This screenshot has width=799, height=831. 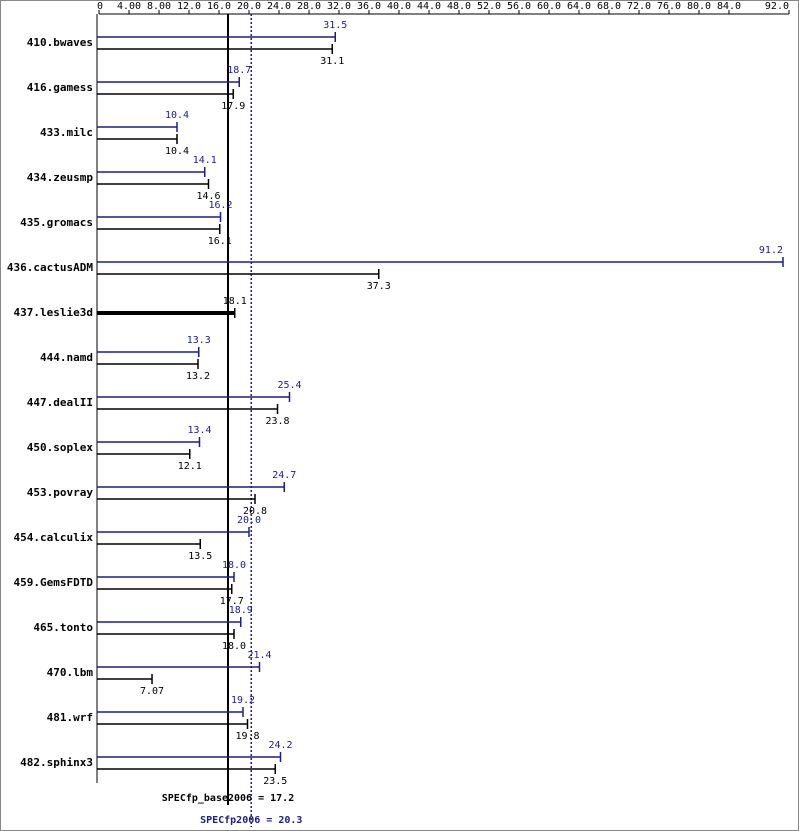 What do you see at coordinates (549, 6) in the screenshot?
I see `x-tick-label: 60.0` at bounding box center [549, 6].